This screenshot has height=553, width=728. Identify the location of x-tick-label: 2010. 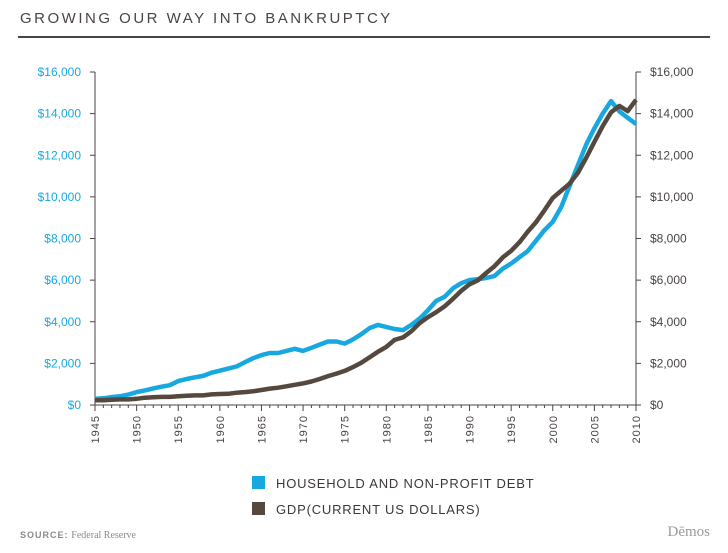
(637, 429).